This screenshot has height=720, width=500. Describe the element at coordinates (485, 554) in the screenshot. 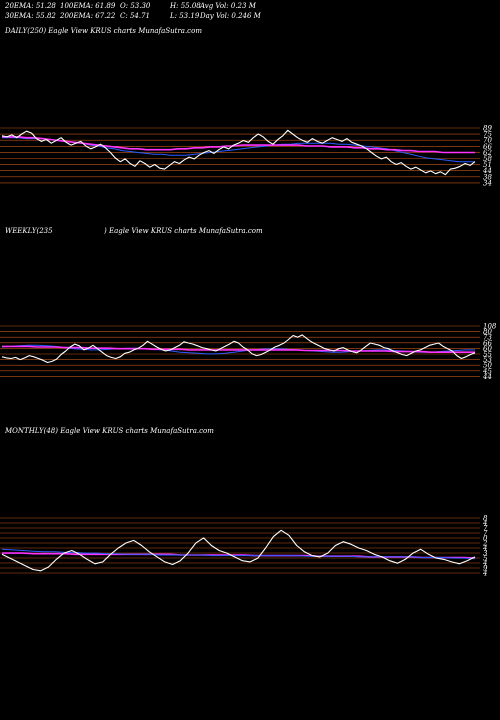

I see `monthly-tick-label: 3` at that location.